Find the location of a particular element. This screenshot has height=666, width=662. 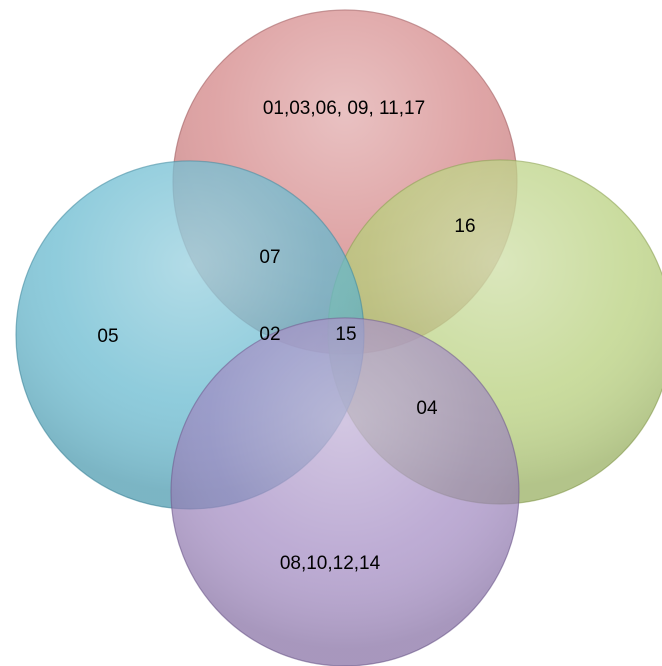

label-right-bottom: 04 is located at coordinates (427, 408).